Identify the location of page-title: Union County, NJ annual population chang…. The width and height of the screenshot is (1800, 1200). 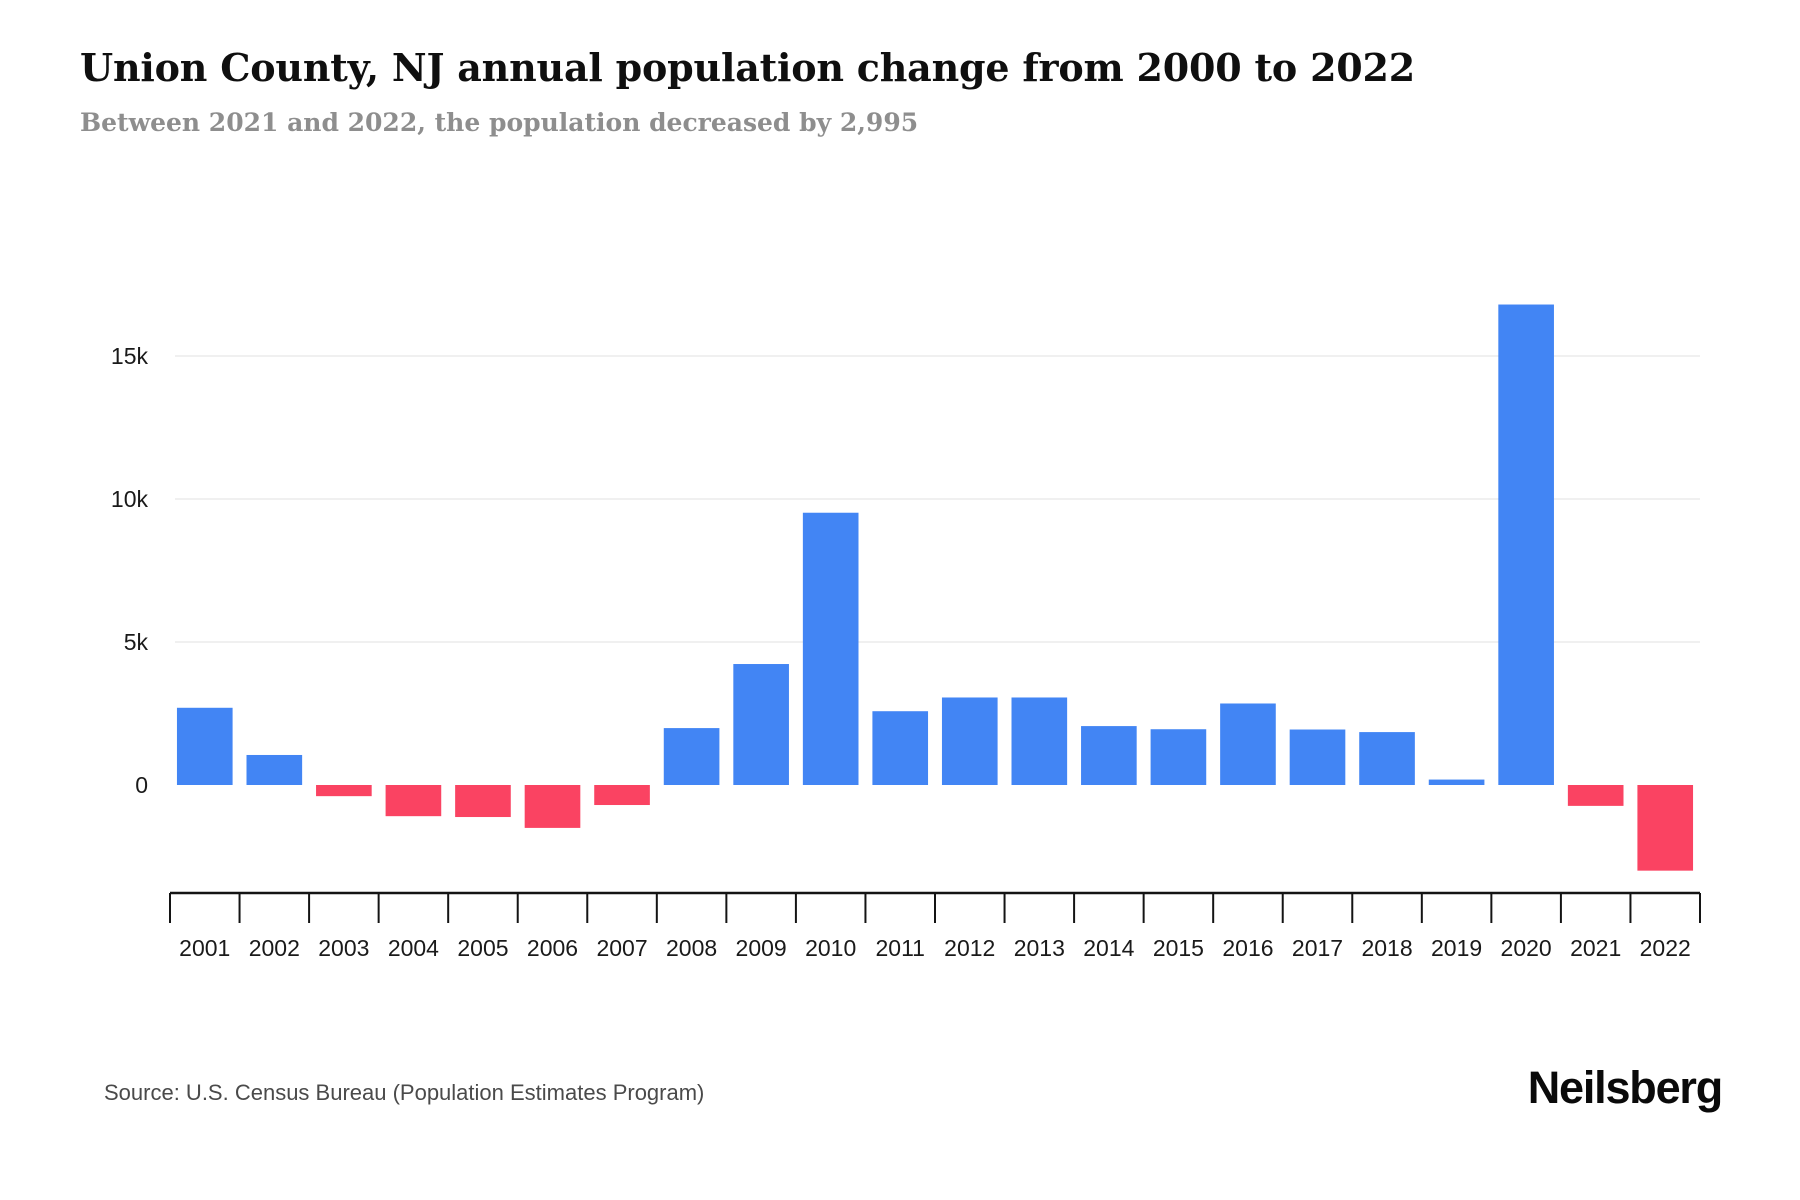
(748, 67).